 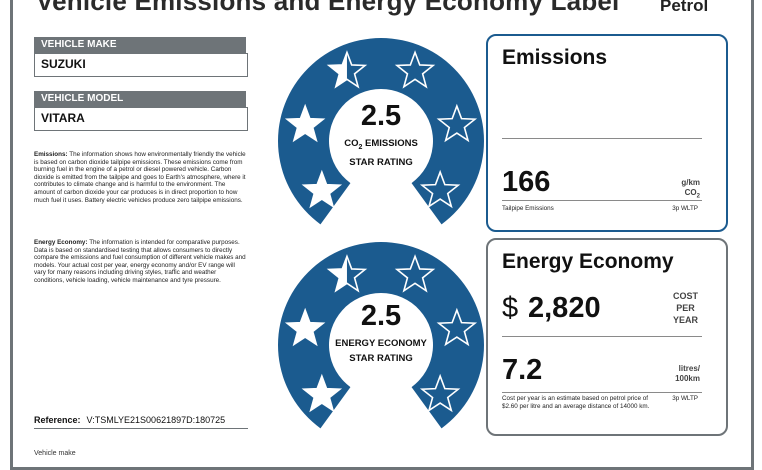 What do you see at coordinates (685, 208) in the screenshot?
I see `emissions-note-right: 3p WLTP` at bounding box center [685, 208].